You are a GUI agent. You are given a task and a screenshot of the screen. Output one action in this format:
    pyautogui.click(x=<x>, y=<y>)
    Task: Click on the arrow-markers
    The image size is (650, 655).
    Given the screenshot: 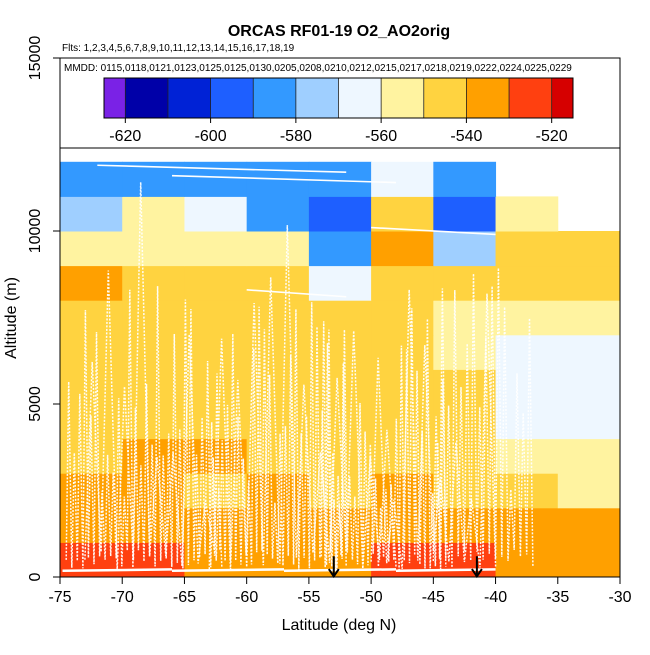 What is the action you would take?
    pyautogui.click(x=405, y=567)
    